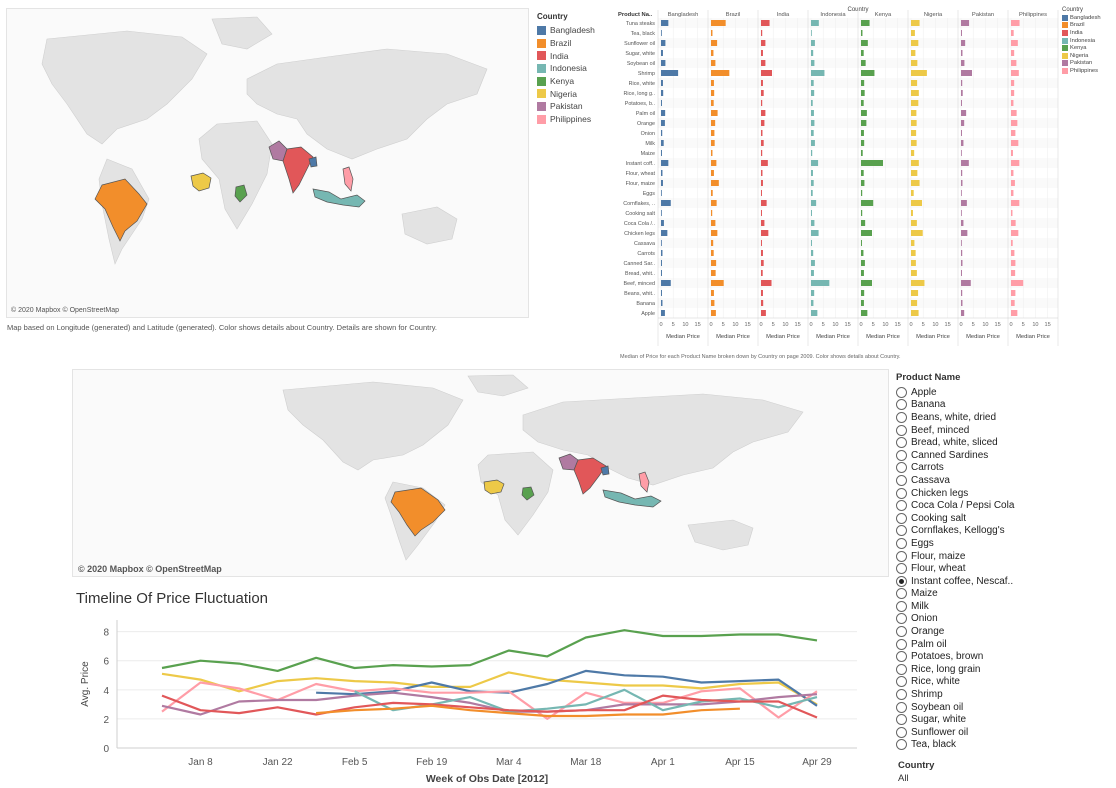  Describe the element at coordinates (915, 293) in the screenshot. I see `bar-nigeria-beans-whit` at that location.